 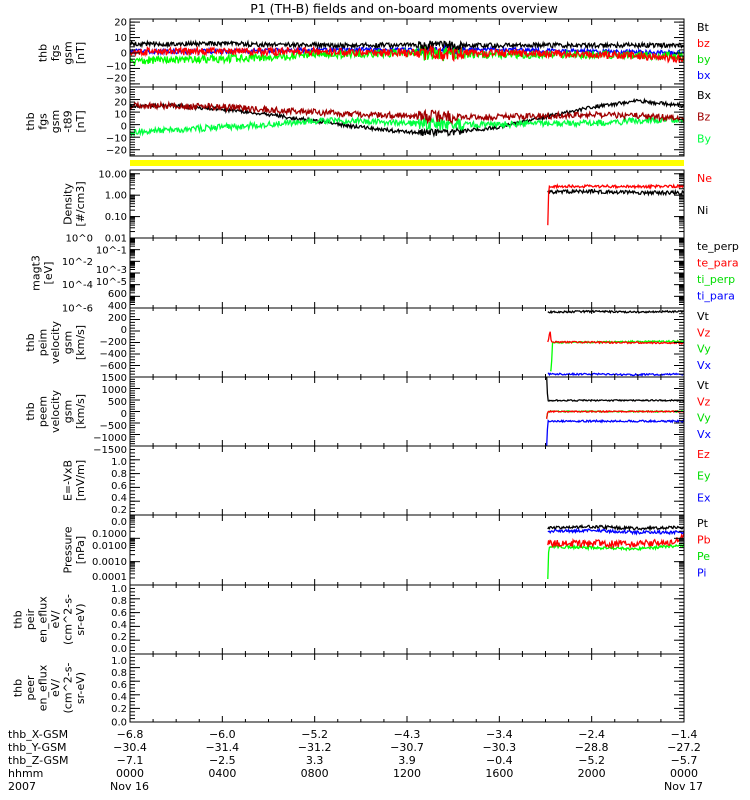 I want to click on status-bar, so click(x=407, y=163).